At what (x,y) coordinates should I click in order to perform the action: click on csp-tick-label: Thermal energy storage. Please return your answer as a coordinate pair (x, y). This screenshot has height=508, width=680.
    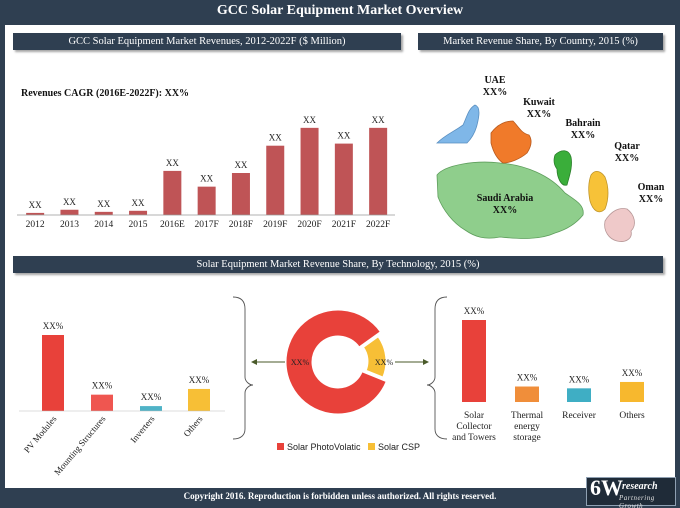
    Looking at the image, I should click on (527, 427).